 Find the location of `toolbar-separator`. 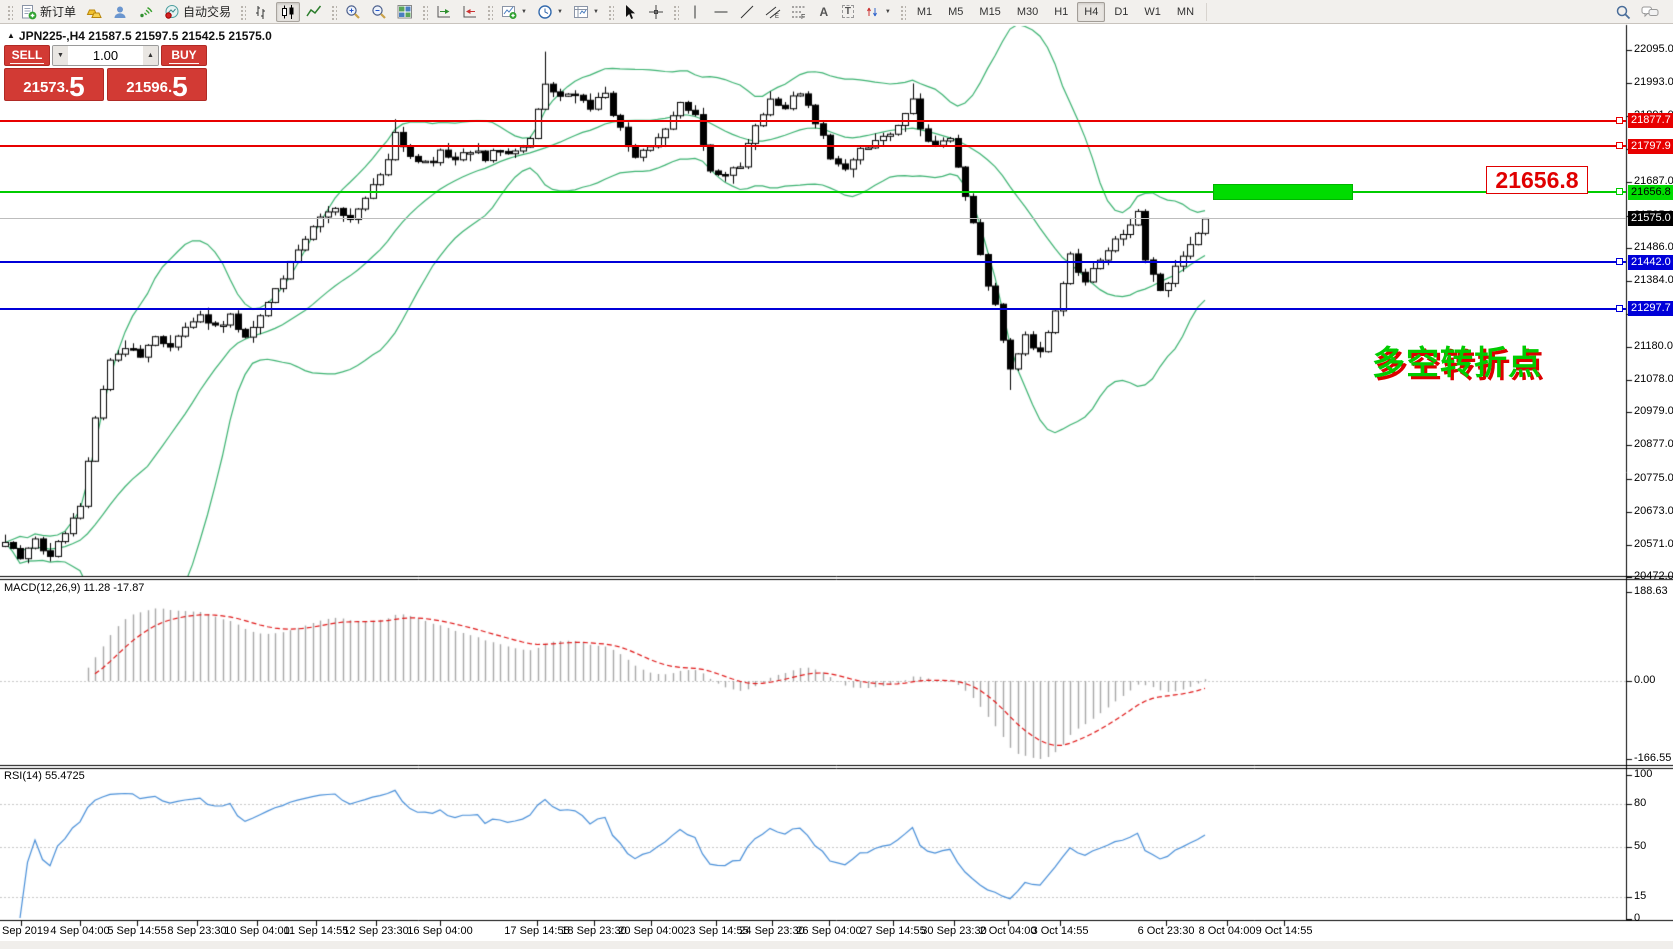

toolbar-separator is located at coordinates (1207, 11).